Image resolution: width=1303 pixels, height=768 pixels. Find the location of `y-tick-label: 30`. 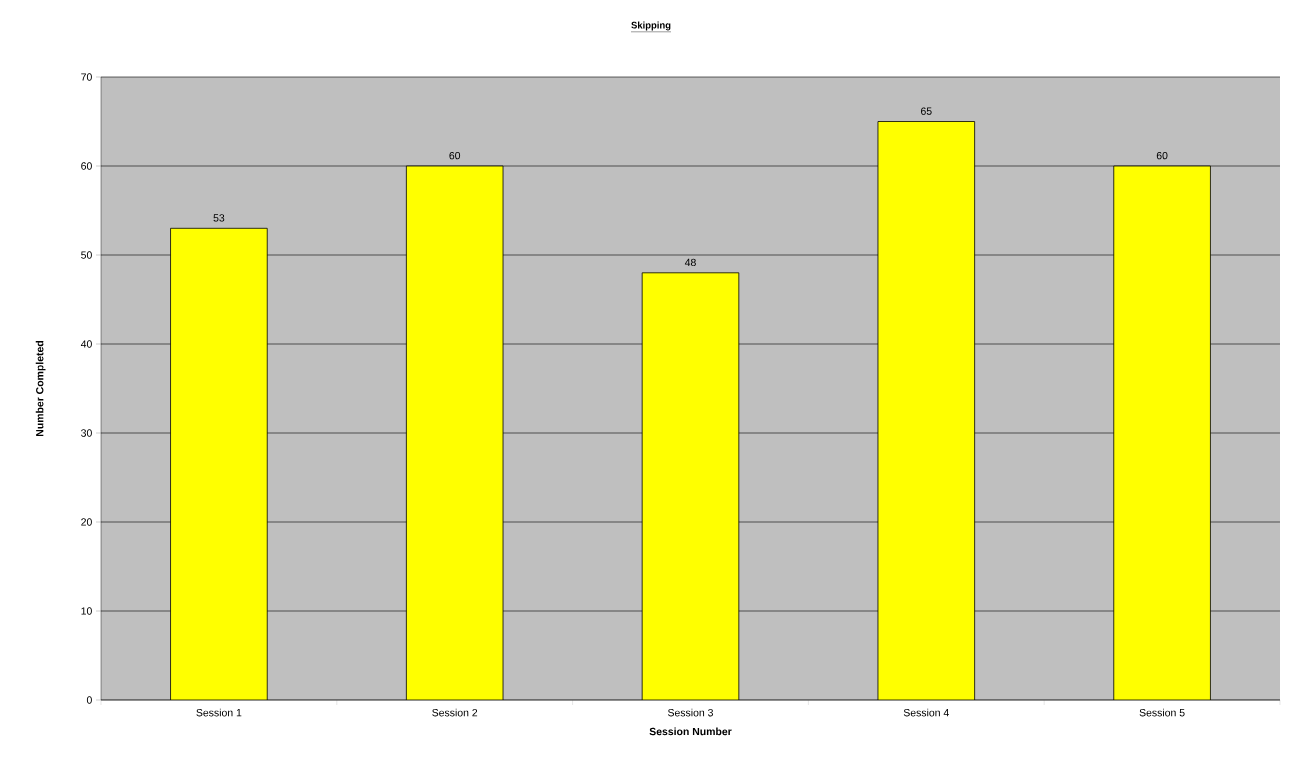

y-tick-label: 30 is located at coordinates (86, 433).